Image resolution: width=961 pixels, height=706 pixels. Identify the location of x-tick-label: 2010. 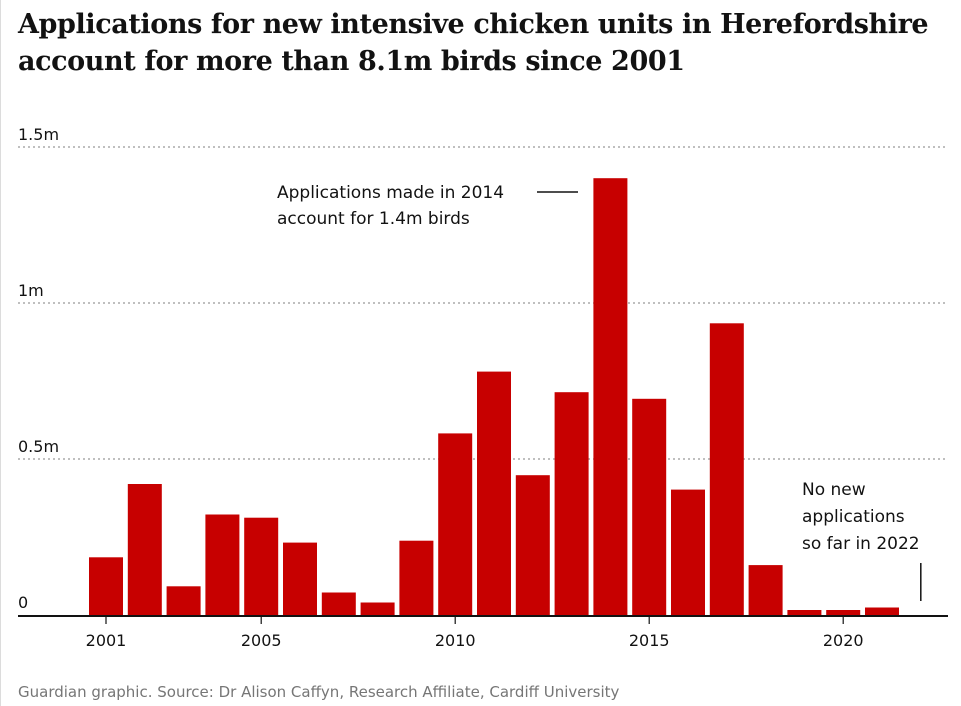
(455, 640).